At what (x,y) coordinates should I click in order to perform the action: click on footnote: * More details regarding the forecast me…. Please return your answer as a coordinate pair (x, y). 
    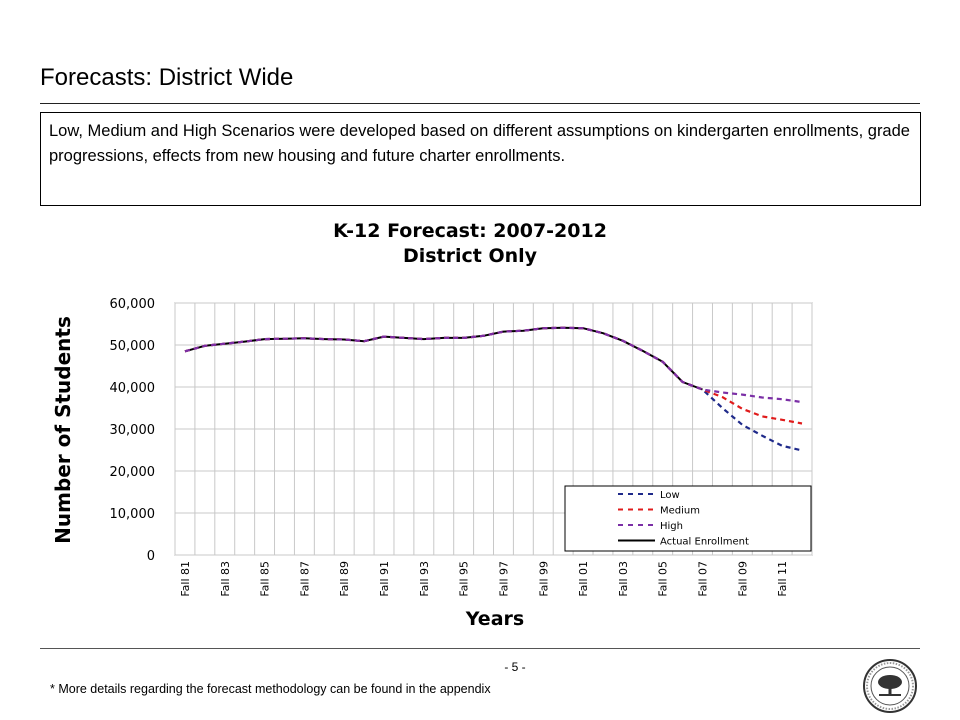
    Looking at the image, I should click on (270, 689).